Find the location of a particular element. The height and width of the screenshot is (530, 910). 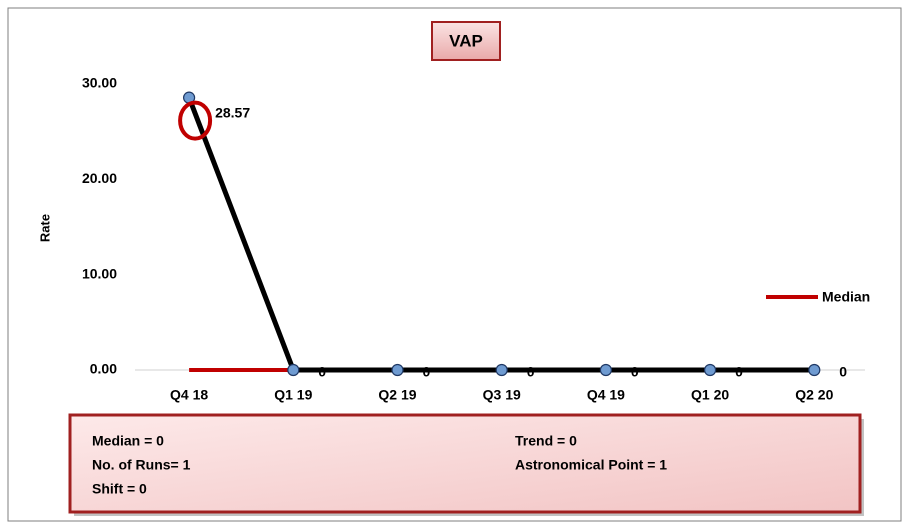

highlight-ring is located at coordinates (195, 120).